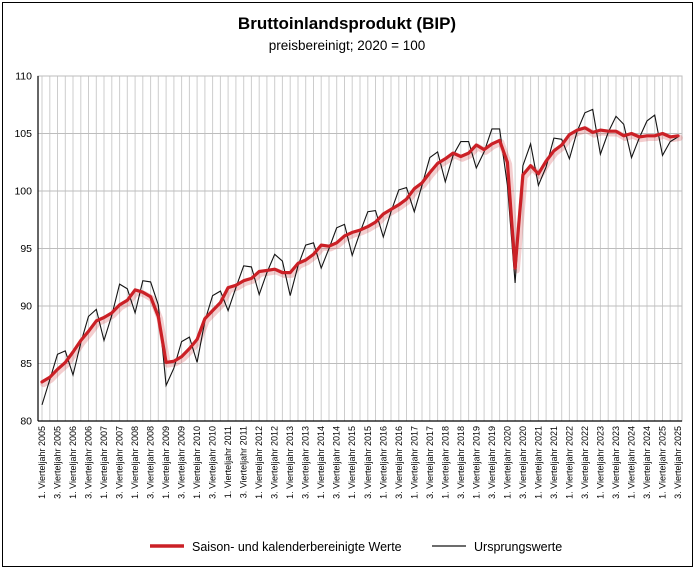 The height and width of the screenshot is (569, 695). Describe the element at coordinates (347, 45) in the screenshot. I see `chart-subtitle: preisbereinigt; 2020 = 100` at that location.